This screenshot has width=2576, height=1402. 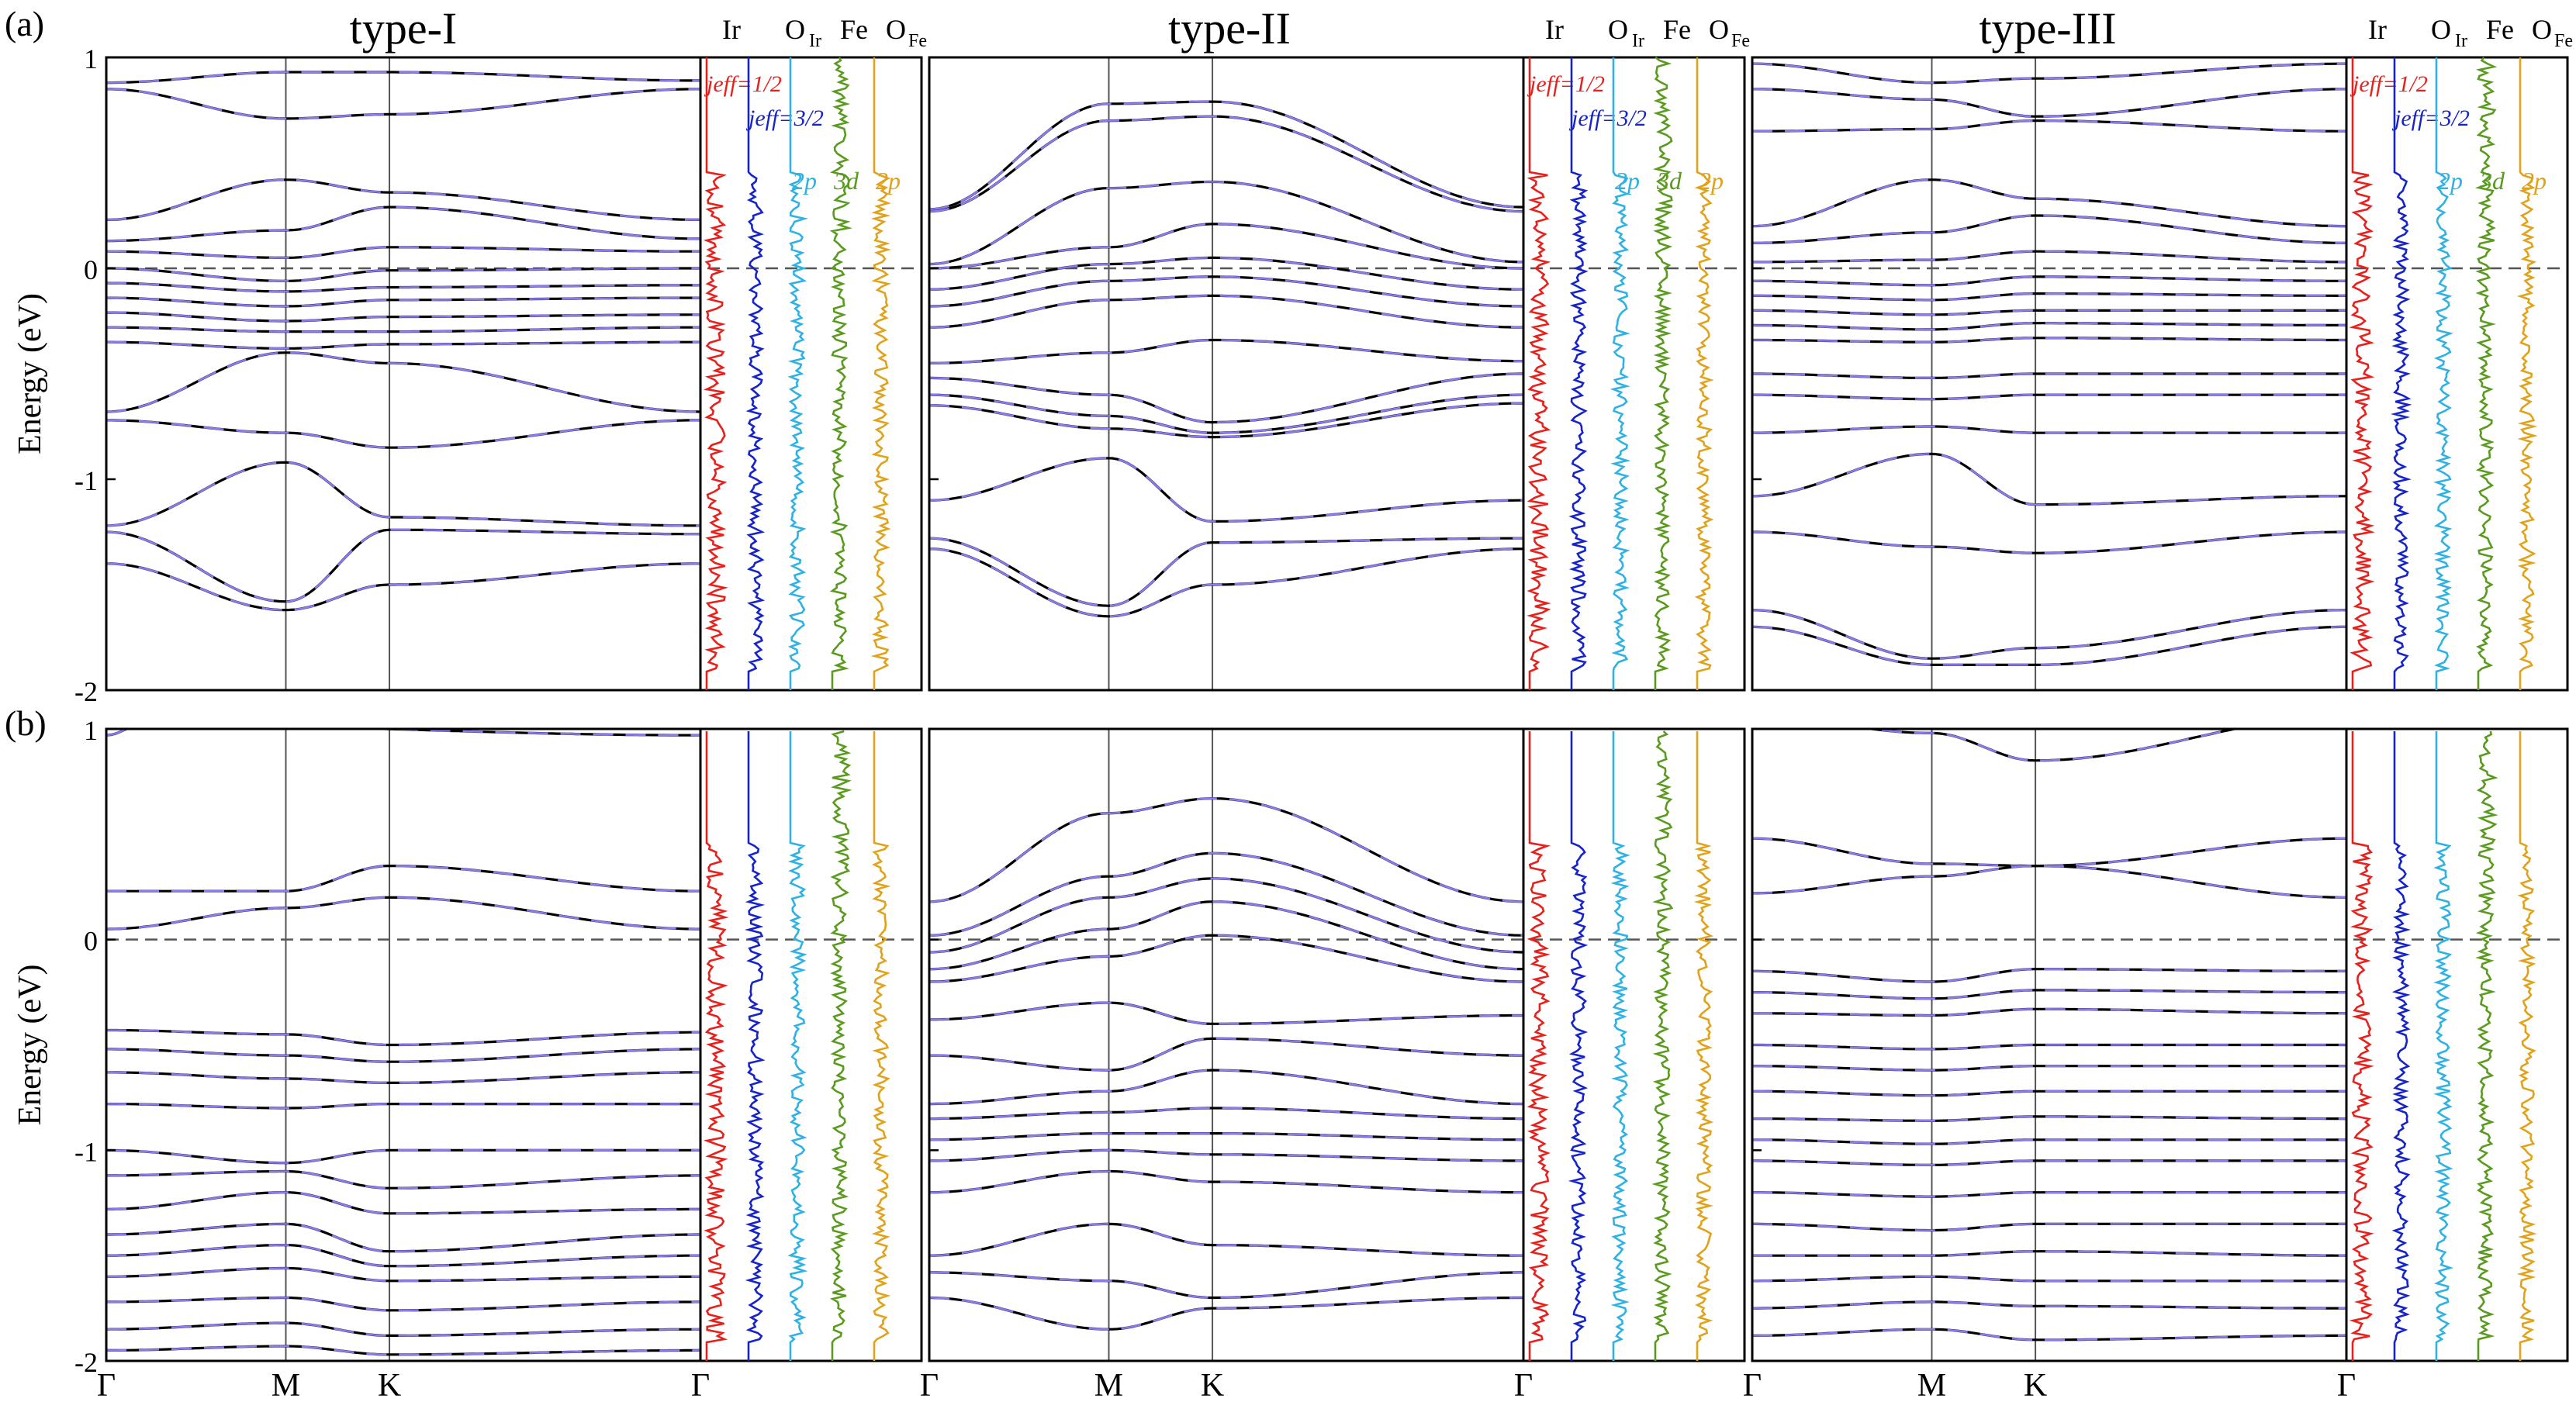 I want to click on y-axis-label-a: Energy (eV), so click(x=30, y=373).